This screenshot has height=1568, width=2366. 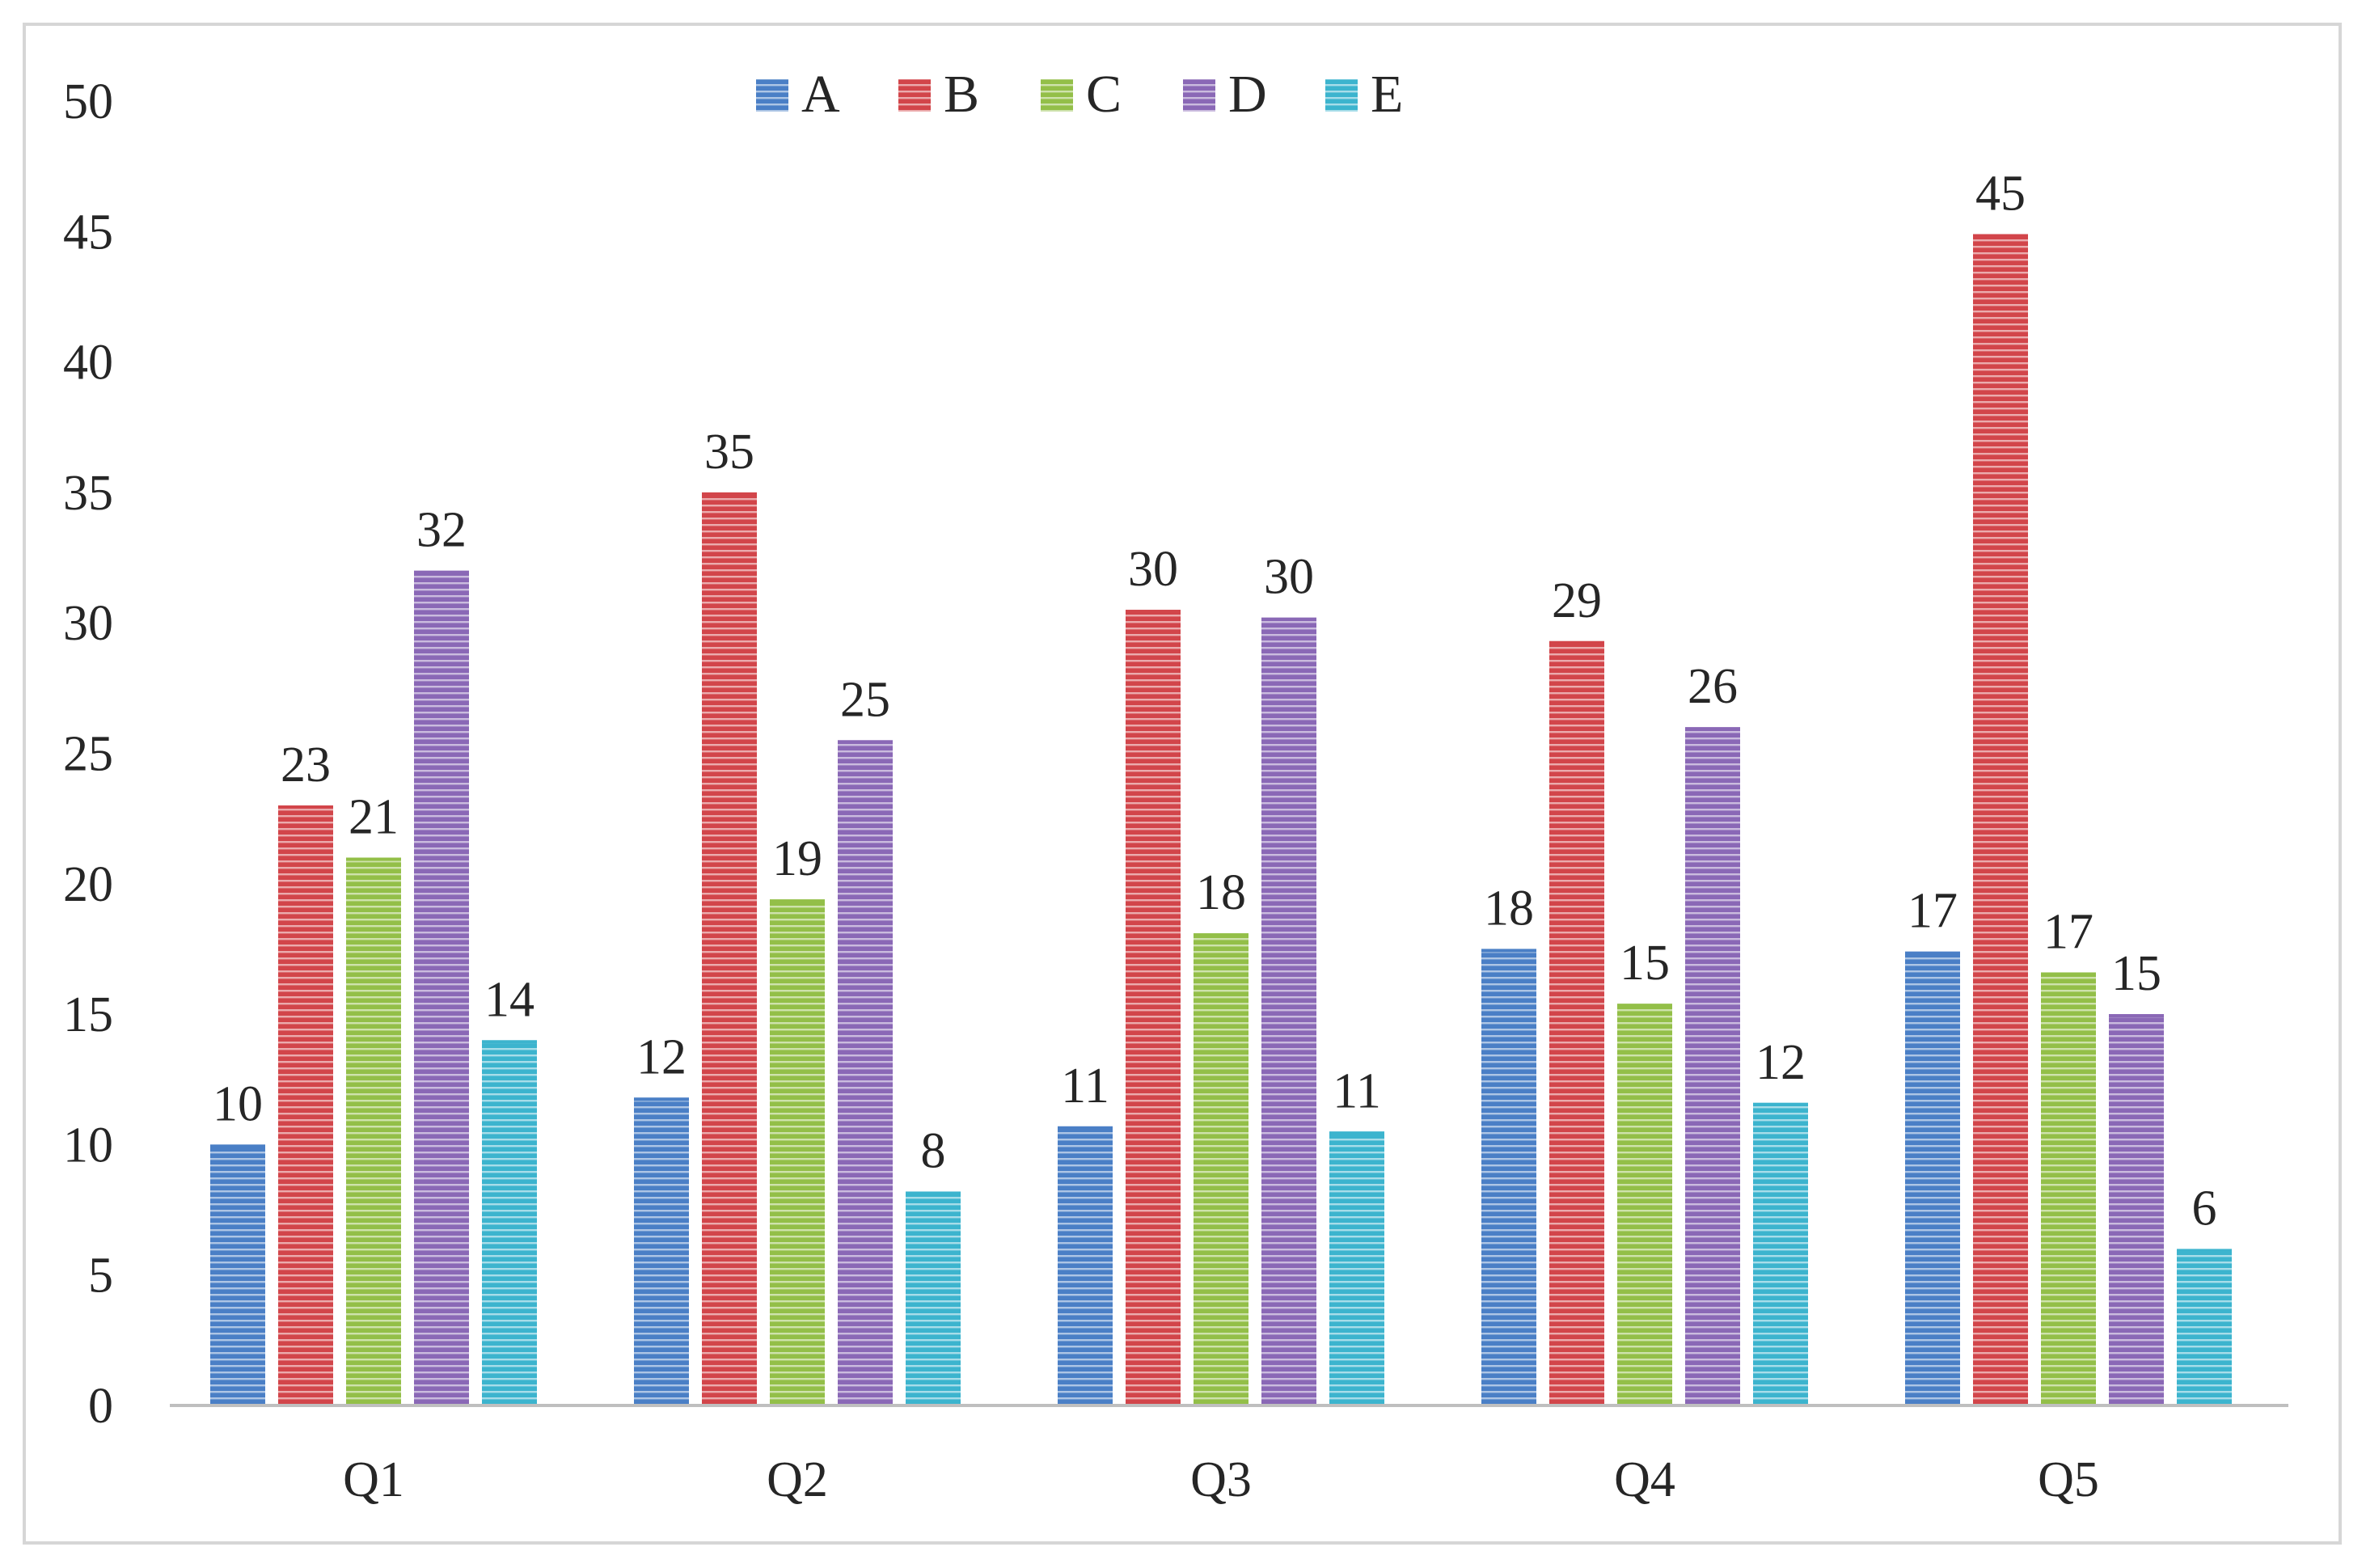 What do you see at coordinates (1712, 1066) in the screenshot?
I see `bar-D-Q4` at bounding box center [1712, 1066].